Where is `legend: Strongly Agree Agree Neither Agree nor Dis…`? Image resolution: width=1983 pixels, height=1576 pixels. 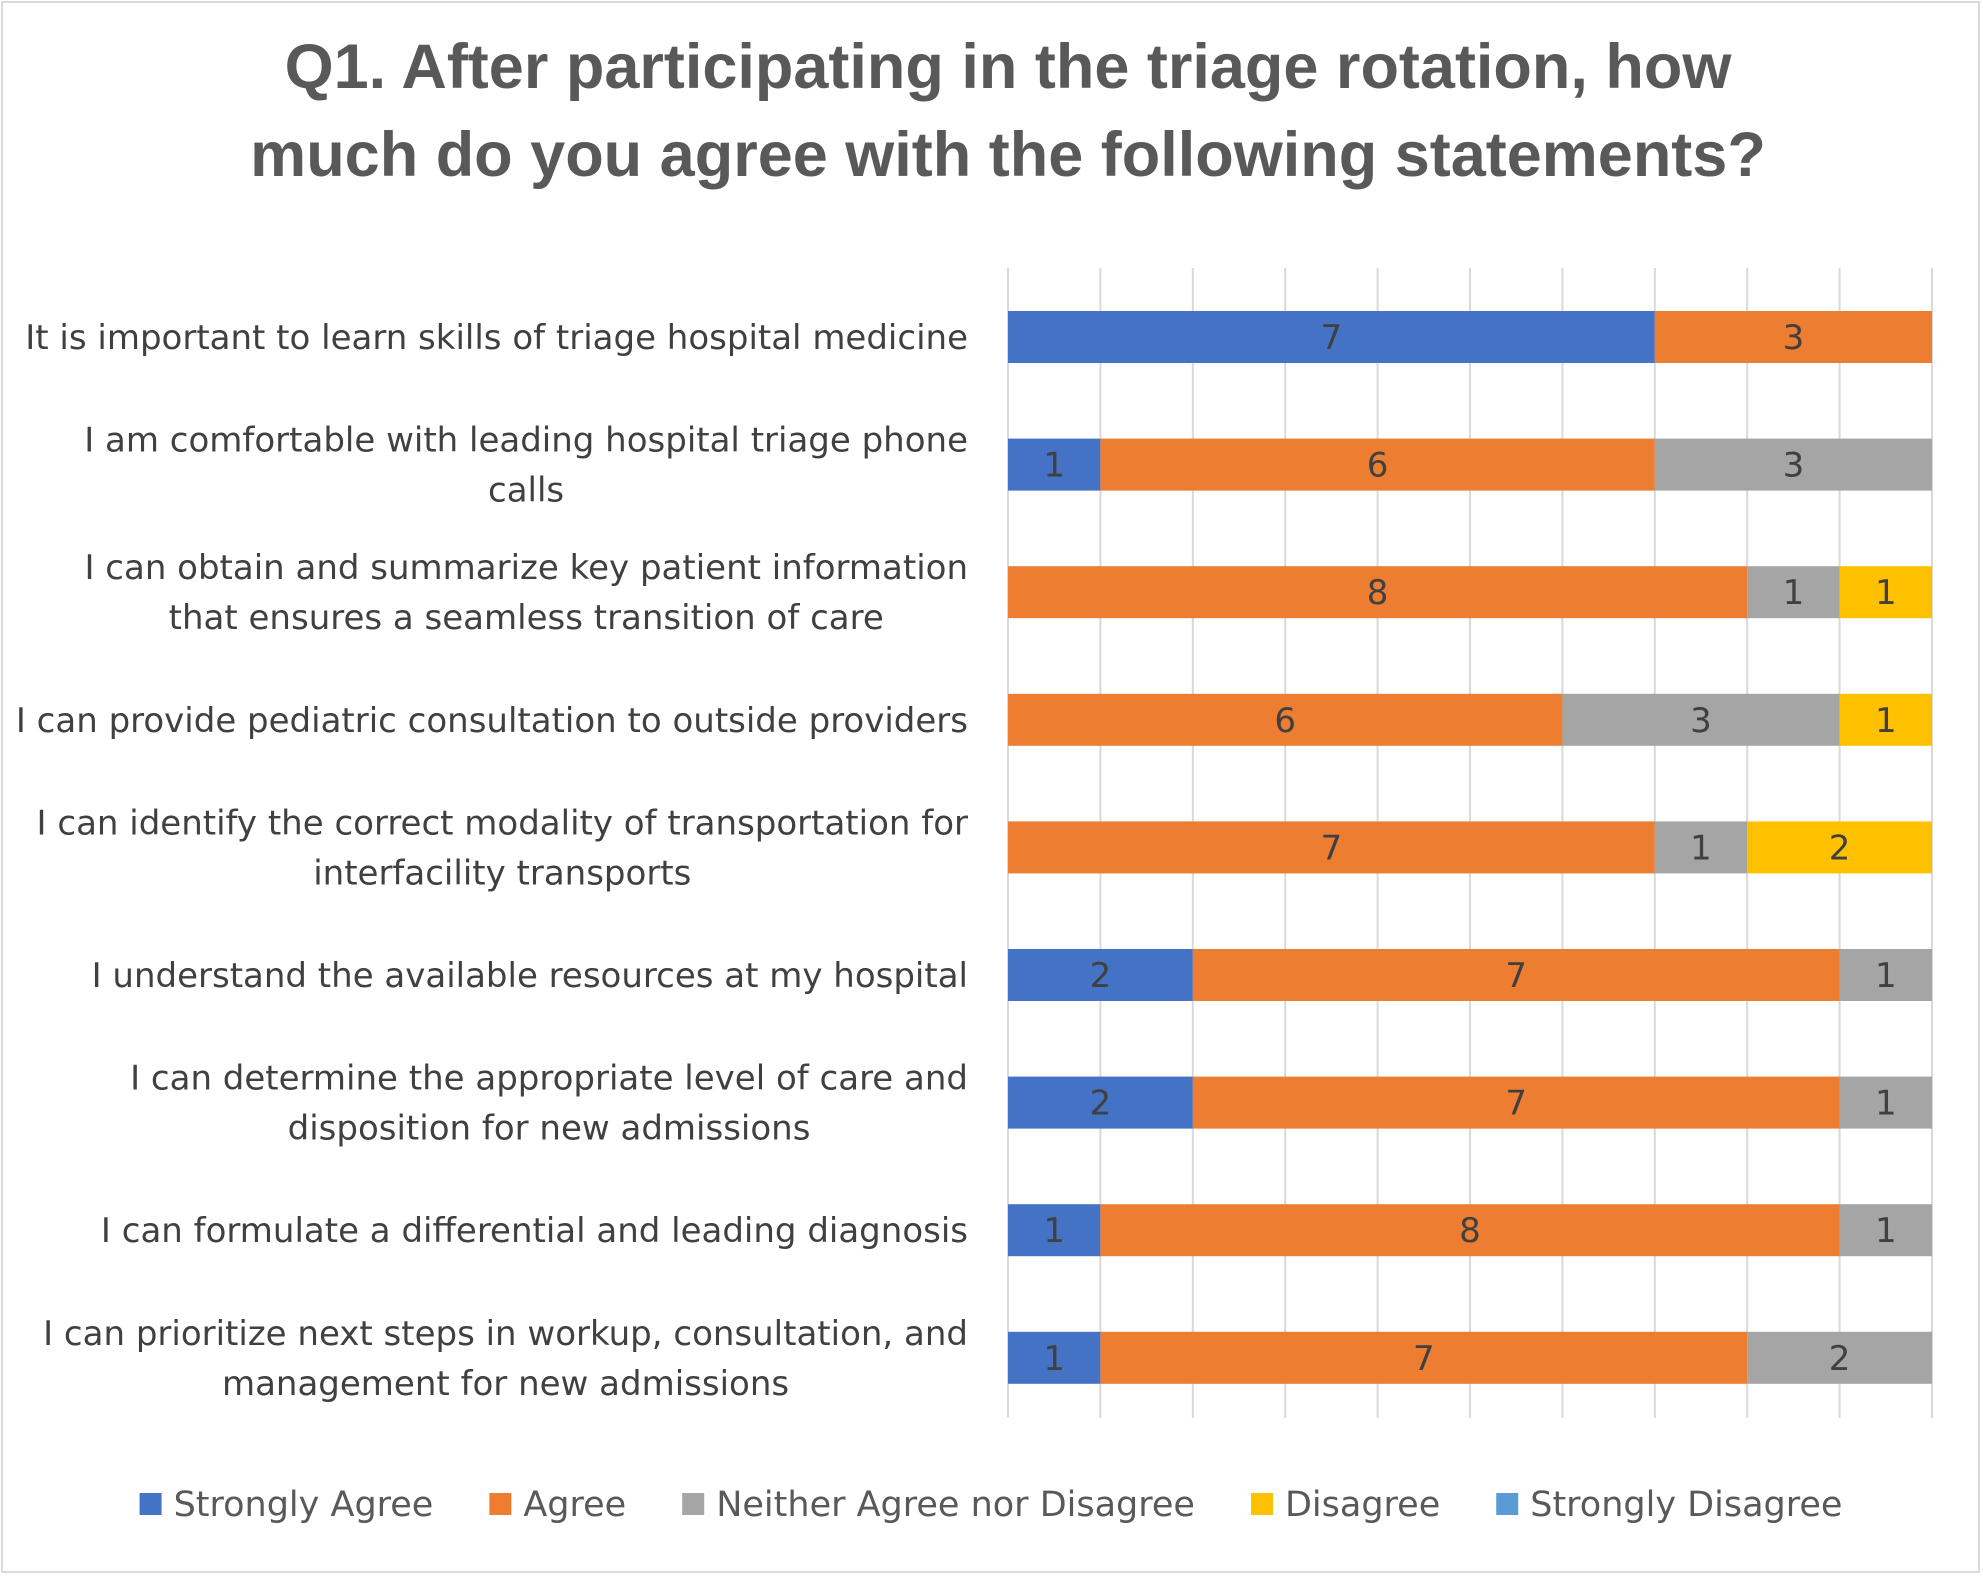
legend: Strongly Agree Agree Neither Agree nor Dis… is located at coordinates (990, 1505).